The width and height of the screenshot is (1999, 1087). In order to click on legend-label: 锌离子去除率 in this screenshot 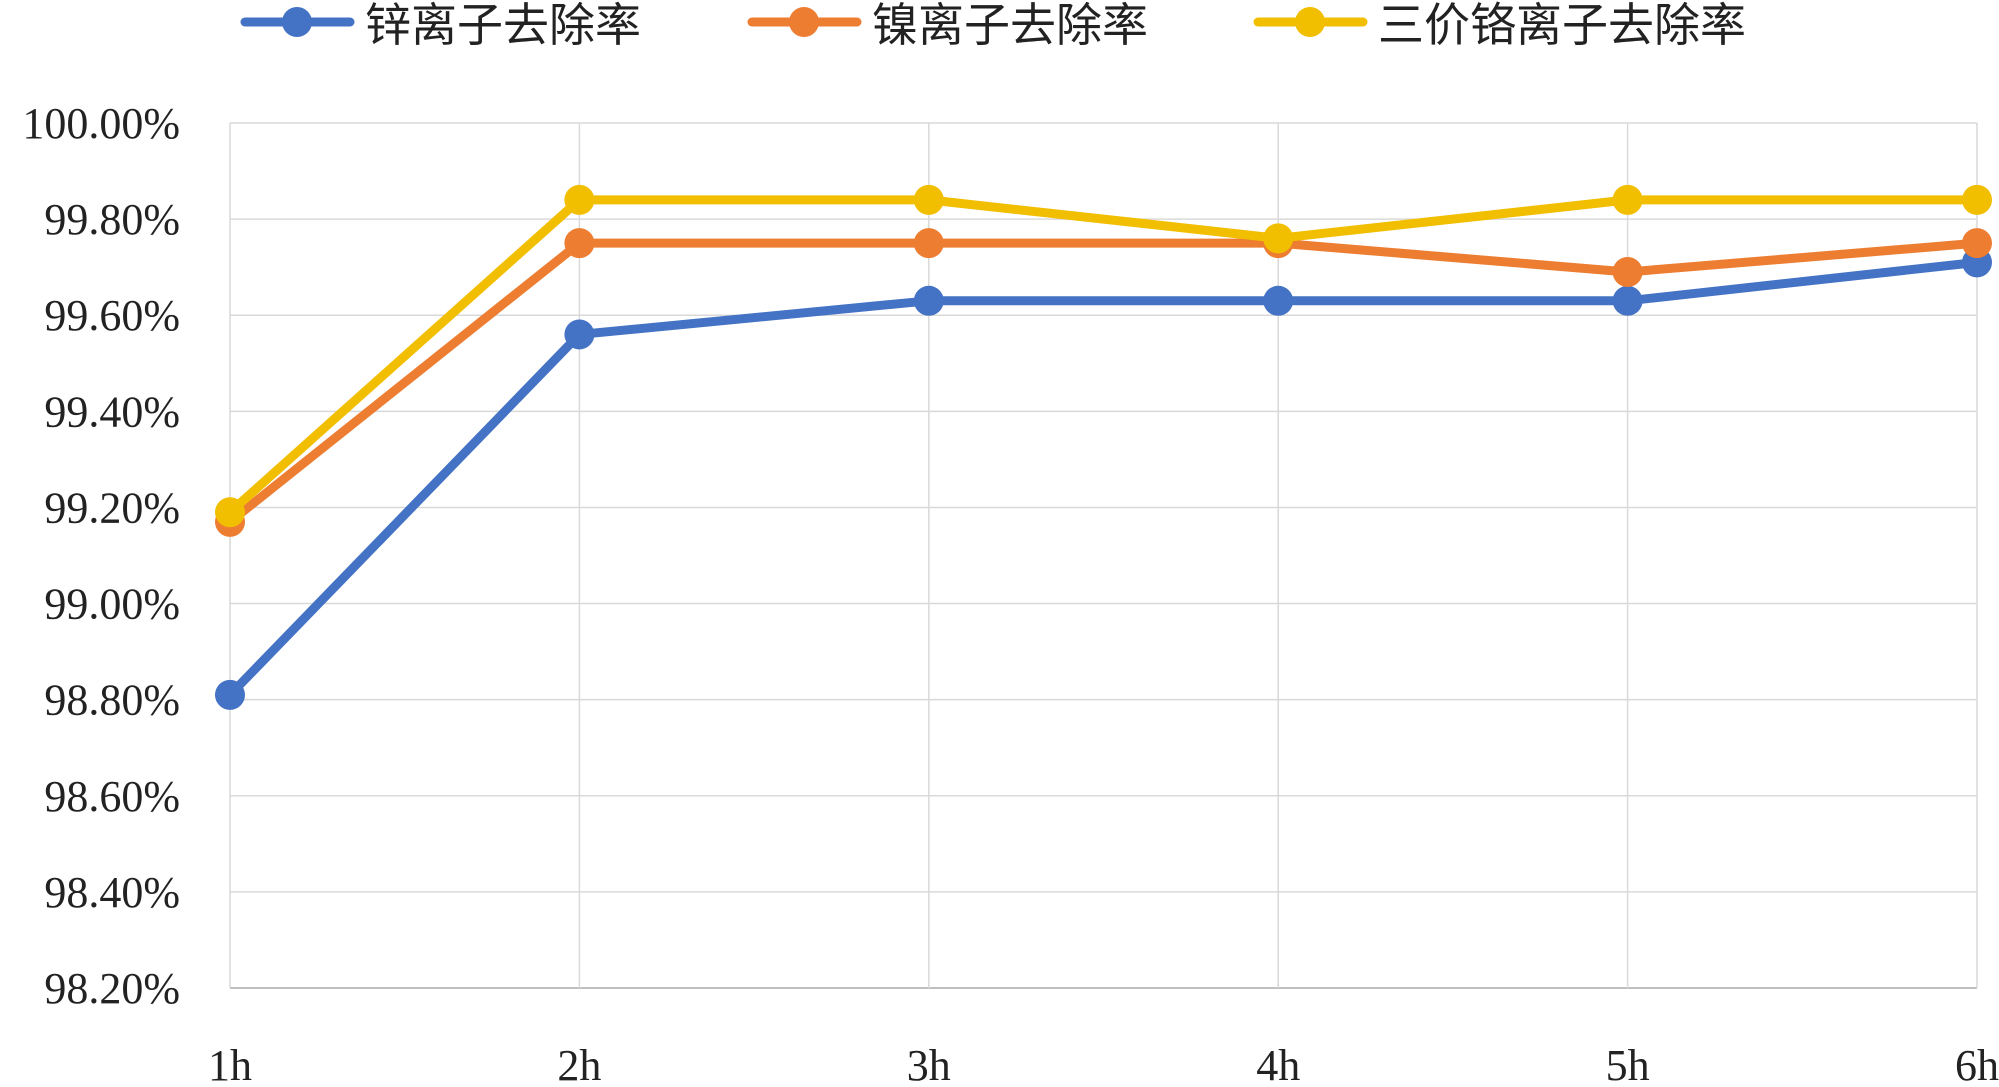, I will do `click(503, 26)`.